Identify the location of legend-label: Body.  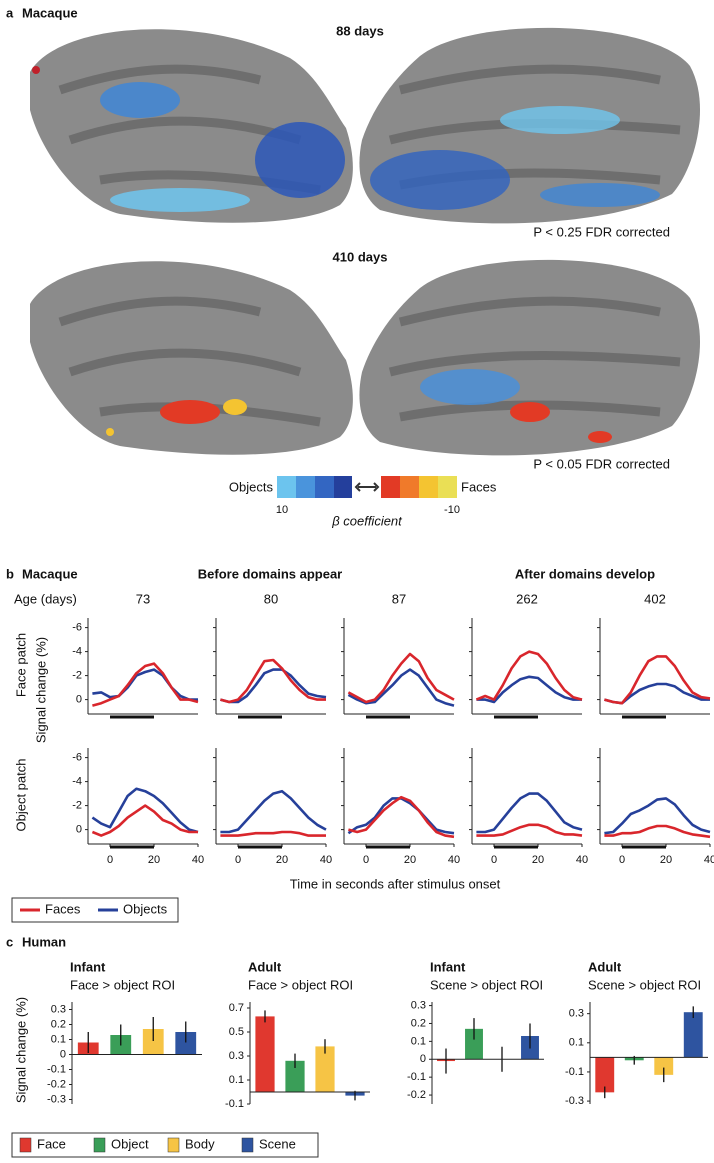
(200, 1143).